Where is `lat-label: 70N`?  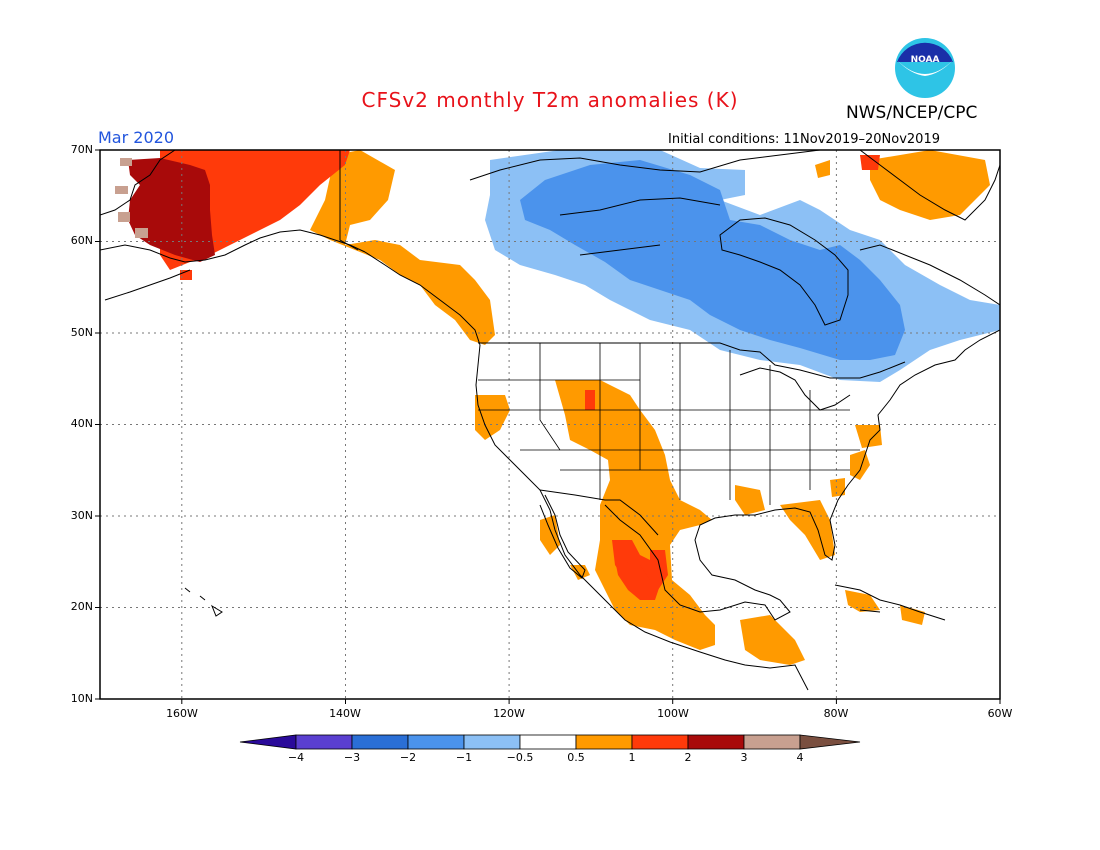
lat-label: 70N is located at coordinates (81, 149).